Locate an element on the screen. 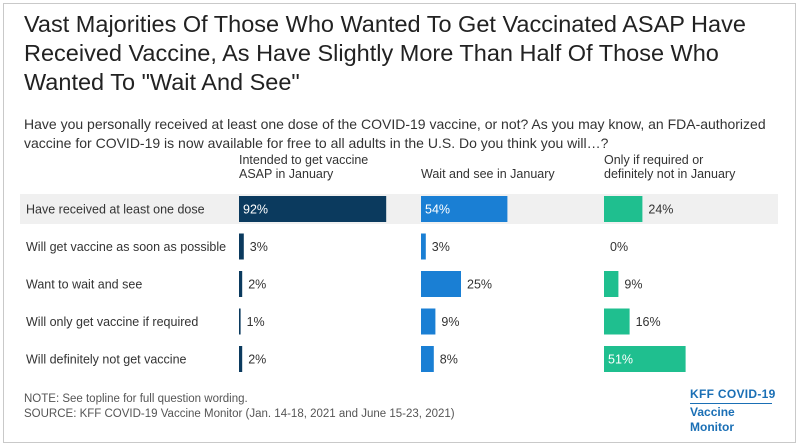 The width and height of the screenshot is (799, 446). data-label-2-2: 9% is located at coordinates (633, 285).